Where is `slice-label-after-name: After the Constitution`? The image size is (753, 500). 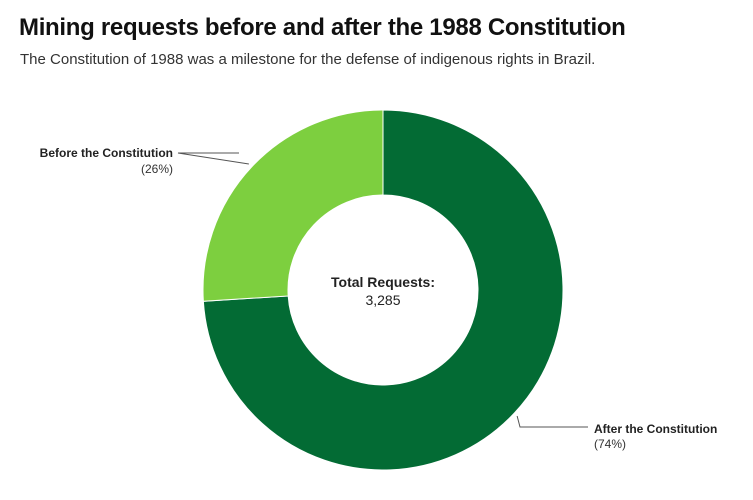 slice-label-after-name: After the Constitution is located at coordinates (655, 429).